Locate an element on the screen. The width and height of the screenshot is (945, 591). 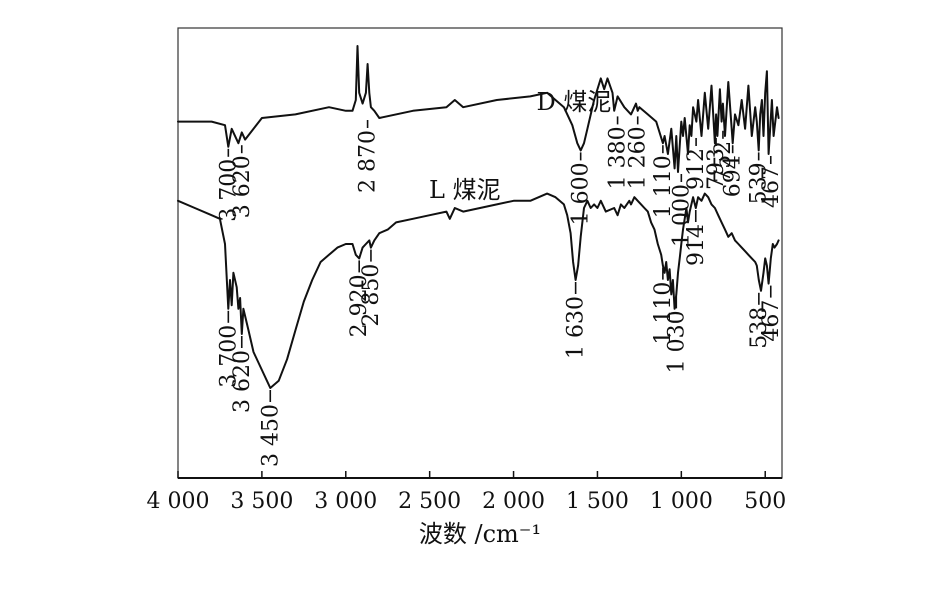
peak-annotation: 2 850 is located at coordinates (371, 288).